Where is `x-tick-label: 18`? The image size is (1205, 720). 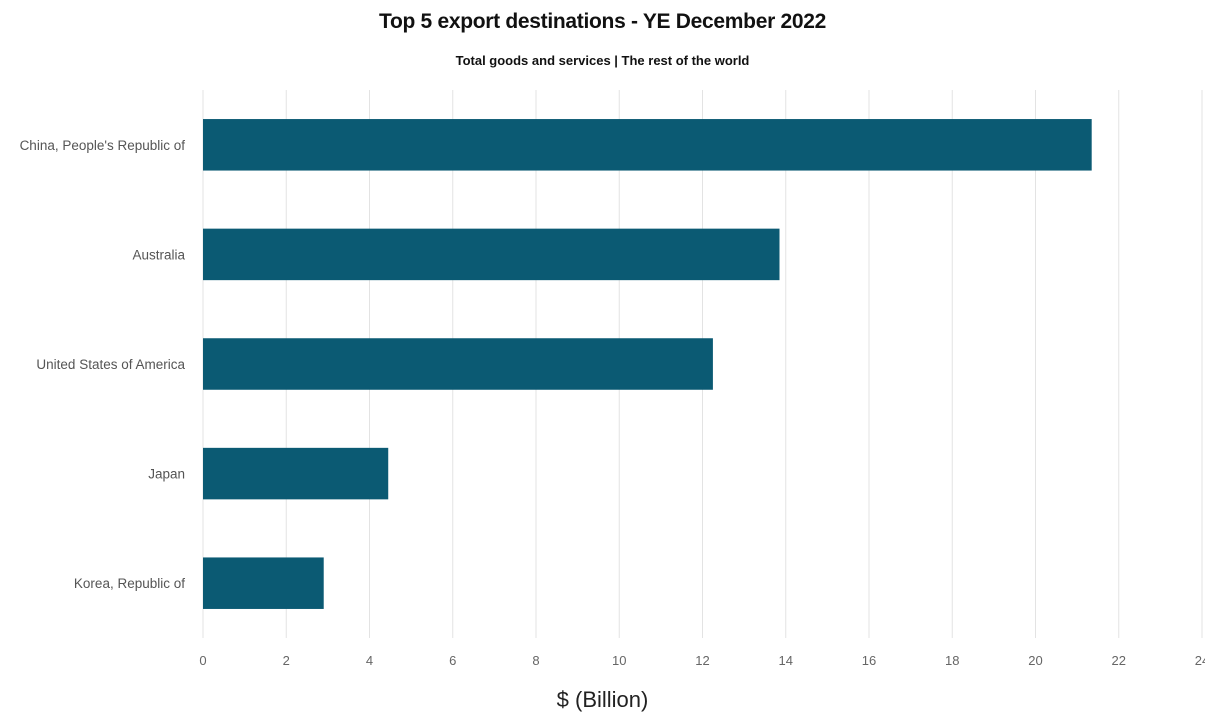
x-tick-label: 18 is located at coordinates (952, 660).